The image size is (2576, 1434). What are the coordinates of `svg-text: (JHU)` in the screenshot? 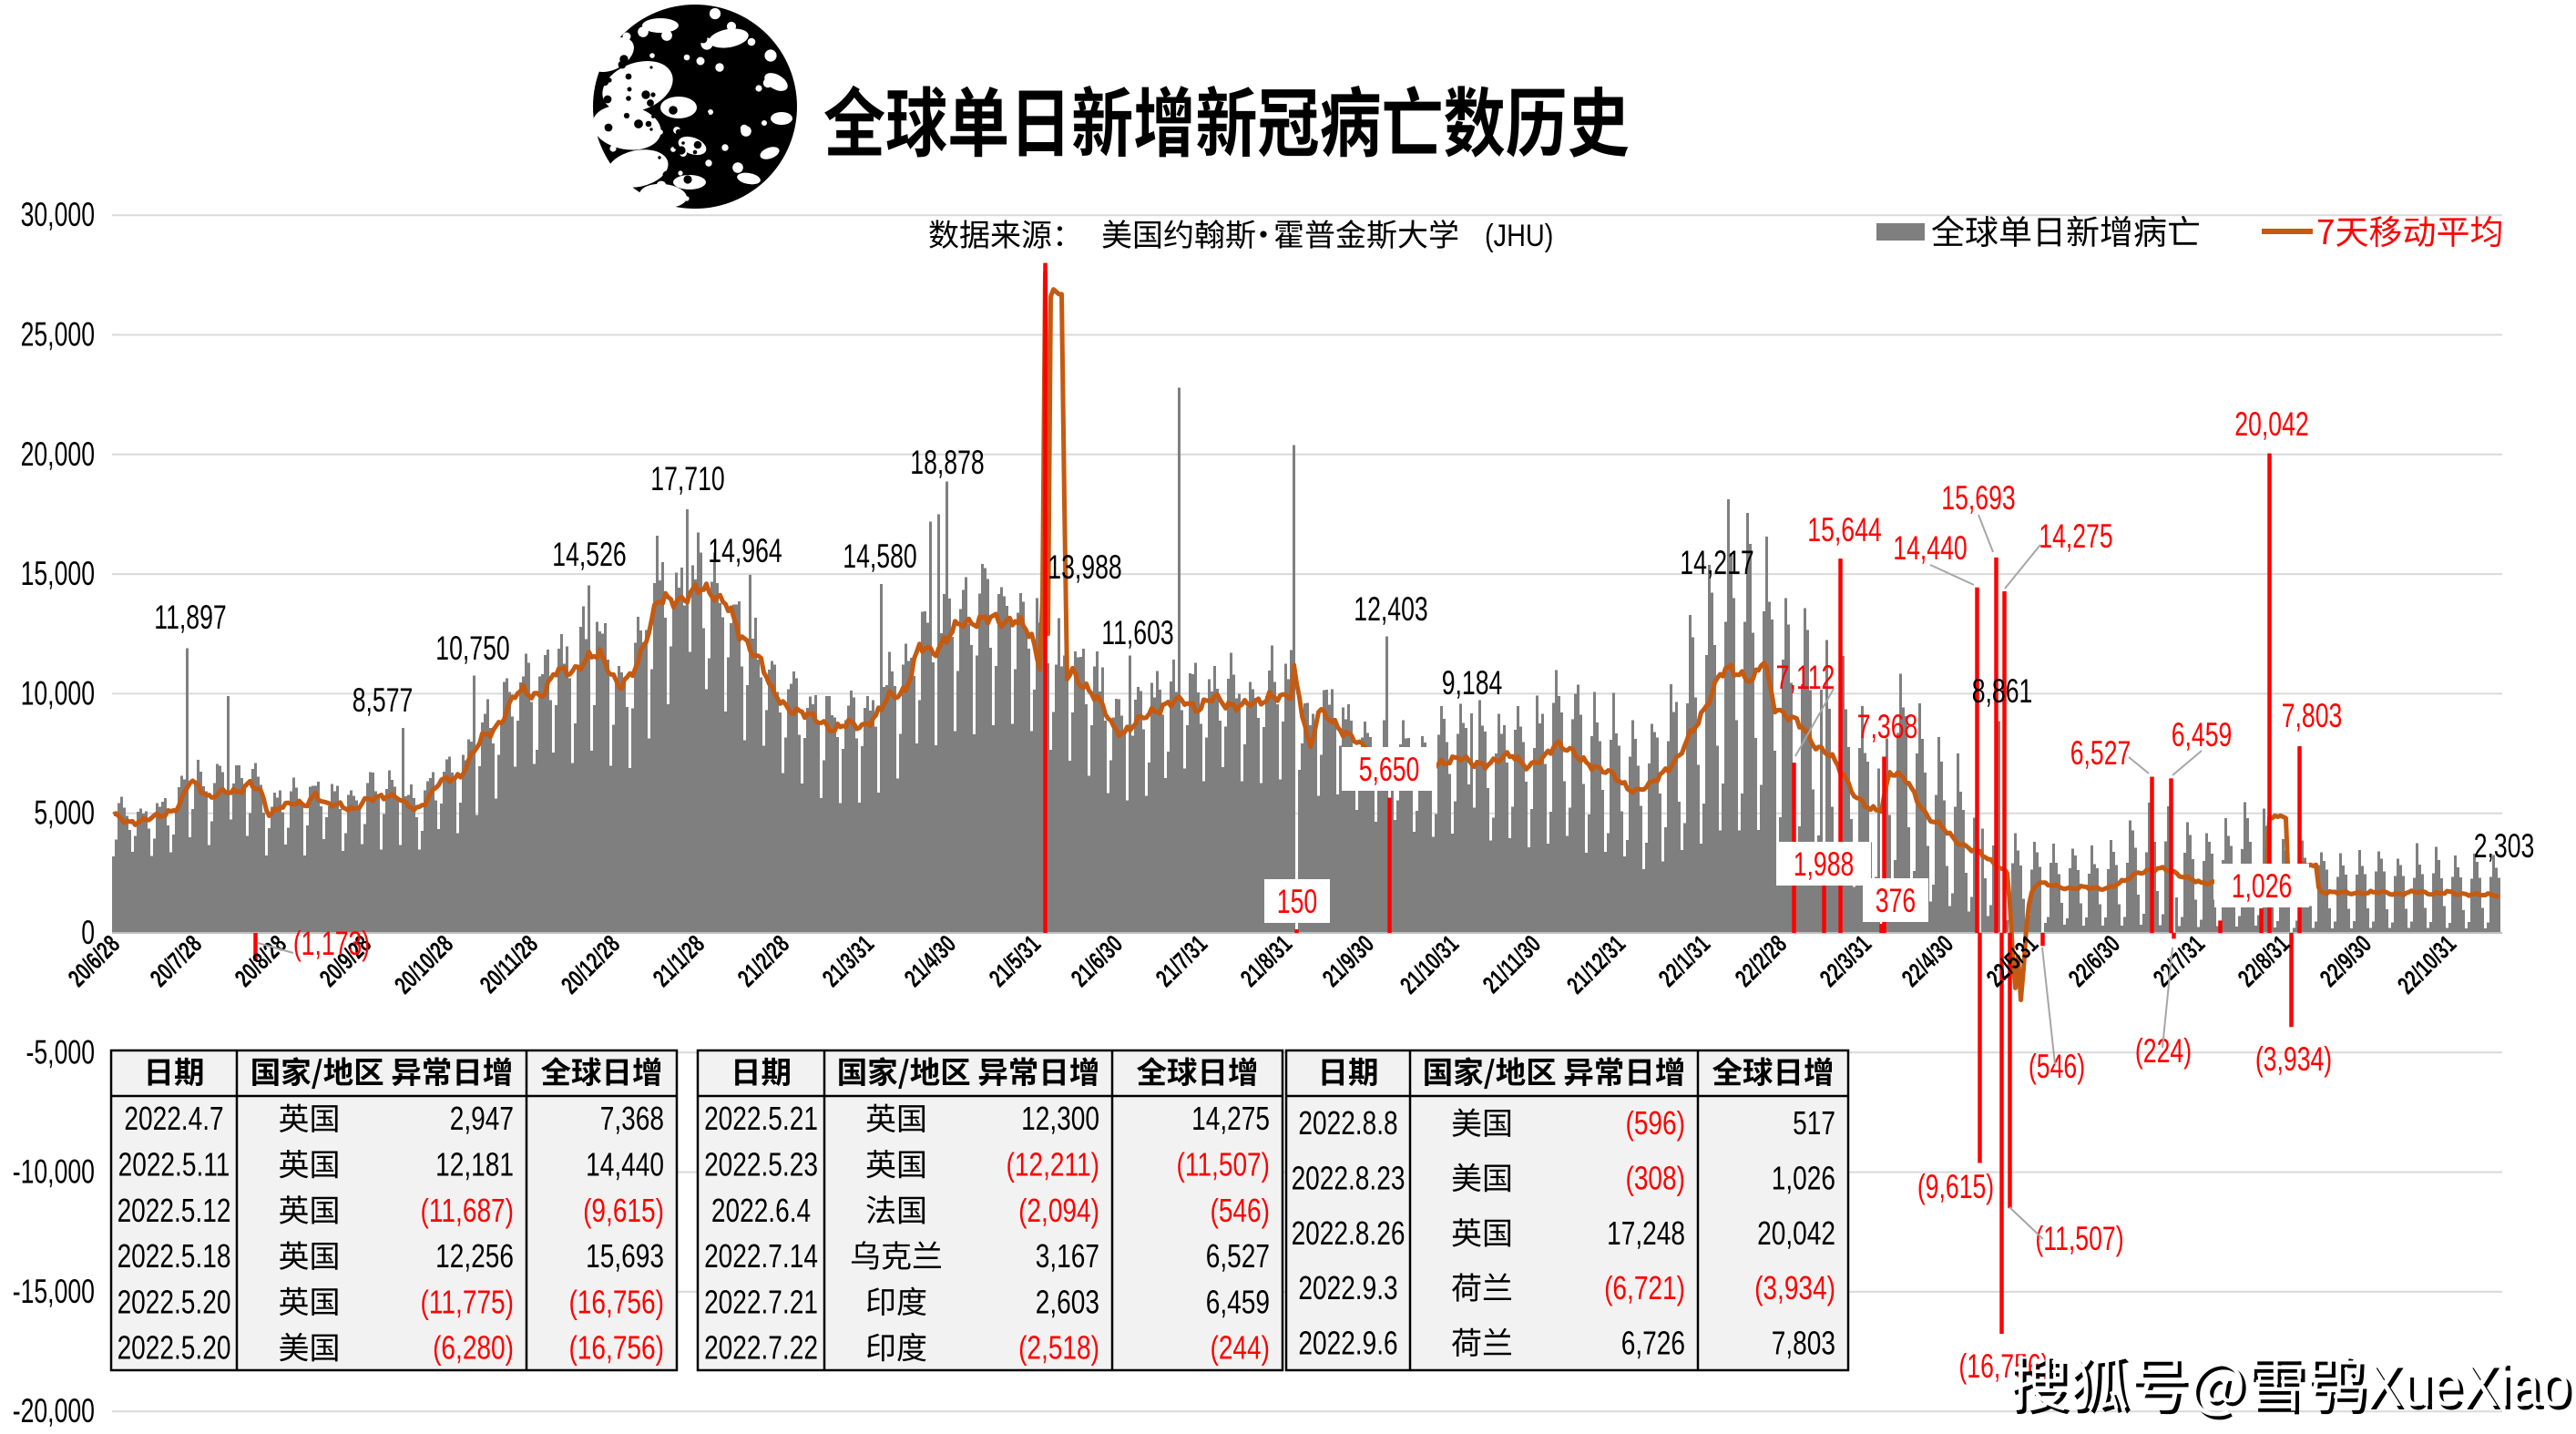 It's located at (1519, 235).